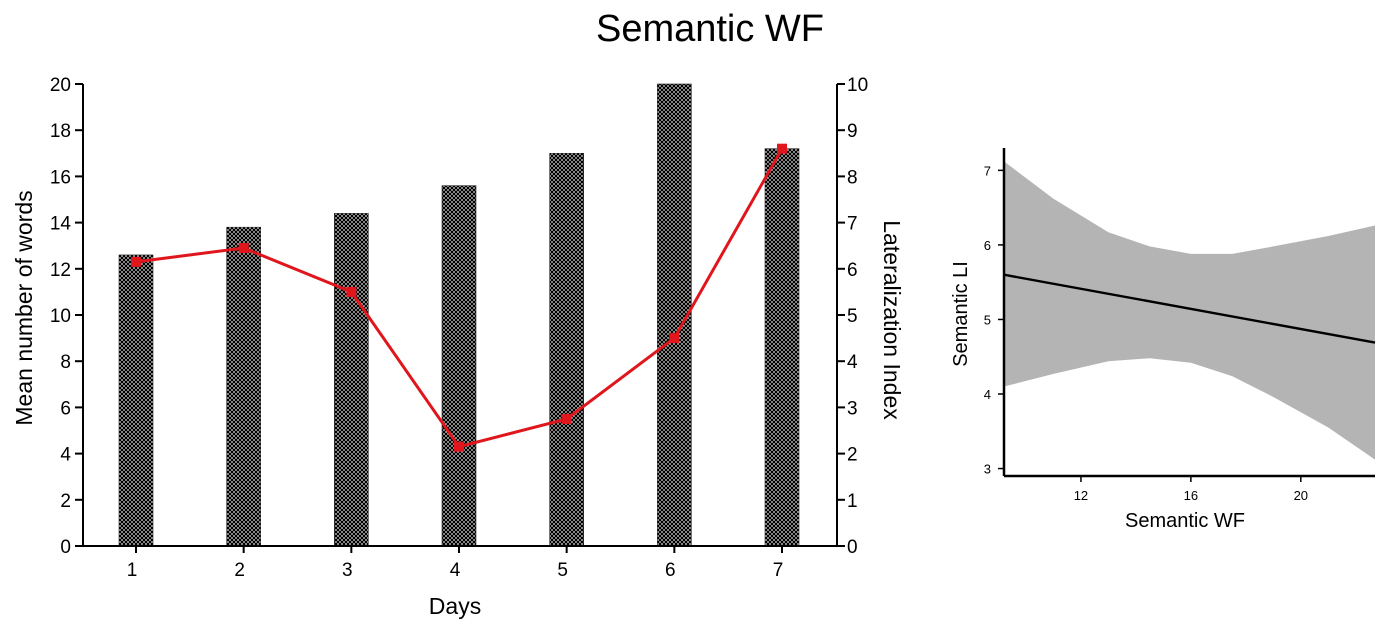 The width and height of the screenshot is (1386, 630). Describe the element at coordinates (852, 270) in the screenshot. I see `y-right-tick-label: 6` at that location.